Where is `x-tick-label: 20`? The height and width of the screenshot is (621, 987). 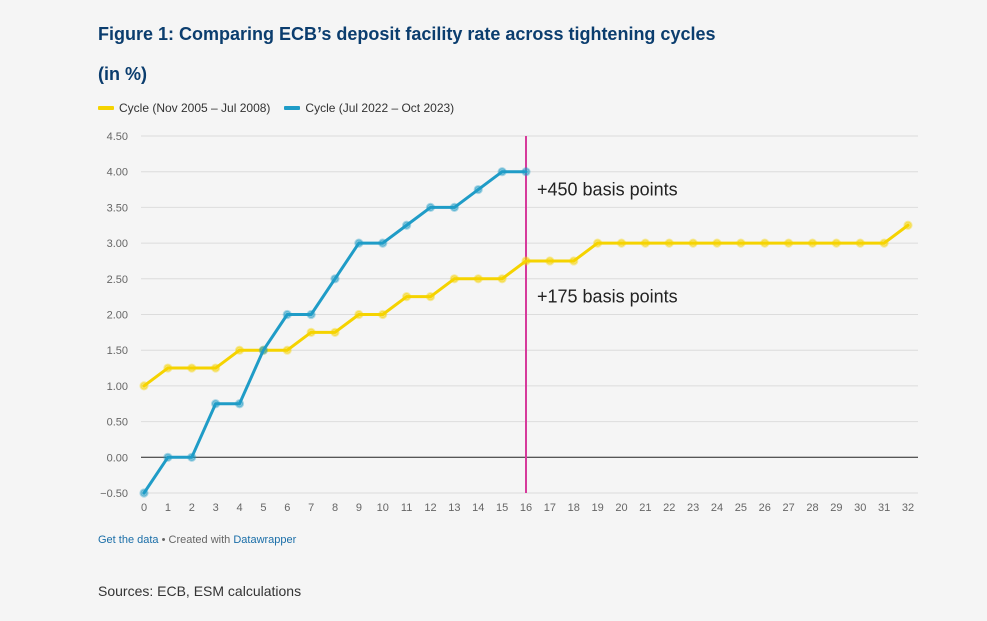 x-tick-label: 20 is located at coordinates (621, 508).